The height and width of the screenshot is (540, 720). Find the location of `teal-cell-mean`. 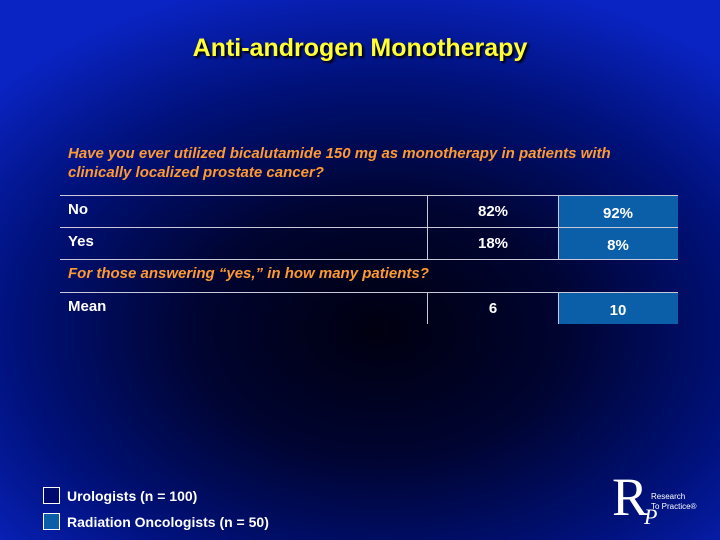

teal-cell-mean is located at coordinates (618, 308).